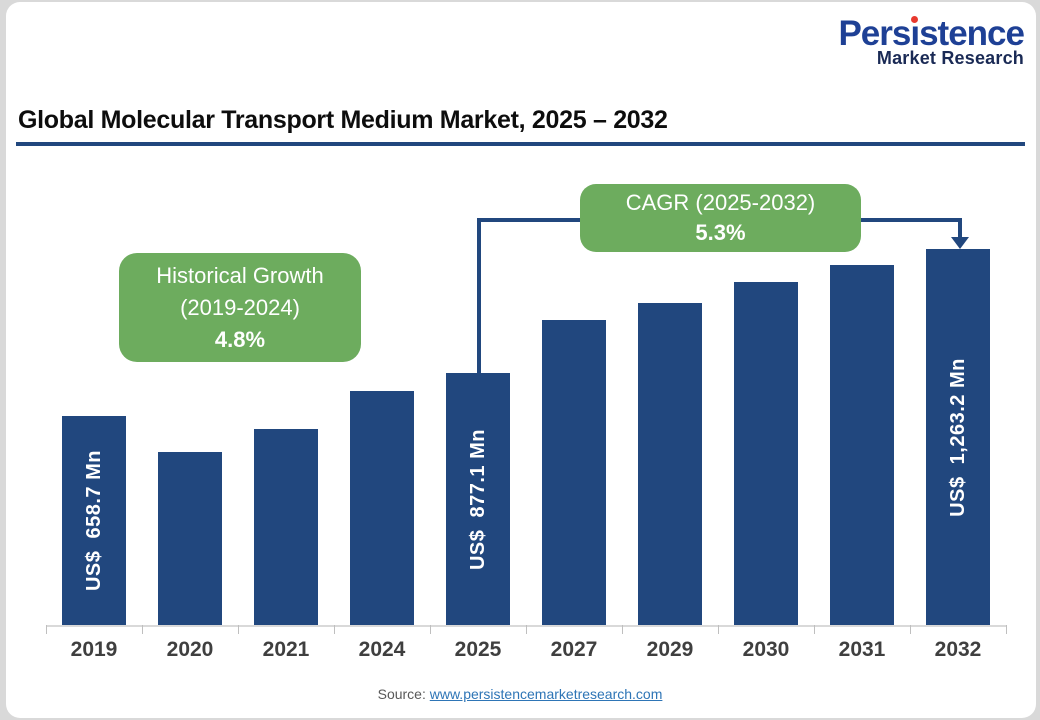 The height and width of the screenshot is (720, 1040). What do you see at coordinates (382, 649) in the screenshot?
I see `x-axis-label-2024: 2024` at bounding box center [382, 649].